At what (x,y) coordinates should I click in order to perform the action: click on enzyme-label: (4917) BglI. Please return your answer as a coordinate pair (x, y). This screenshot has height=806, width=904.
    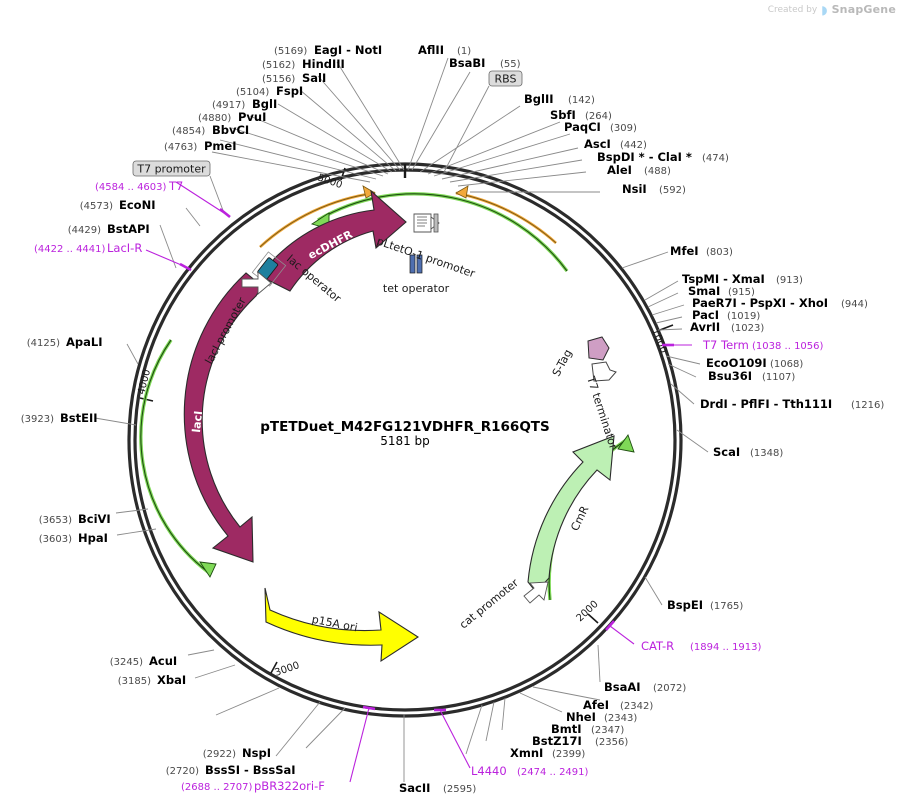
    Looking at the image, I should click on (244, 104).